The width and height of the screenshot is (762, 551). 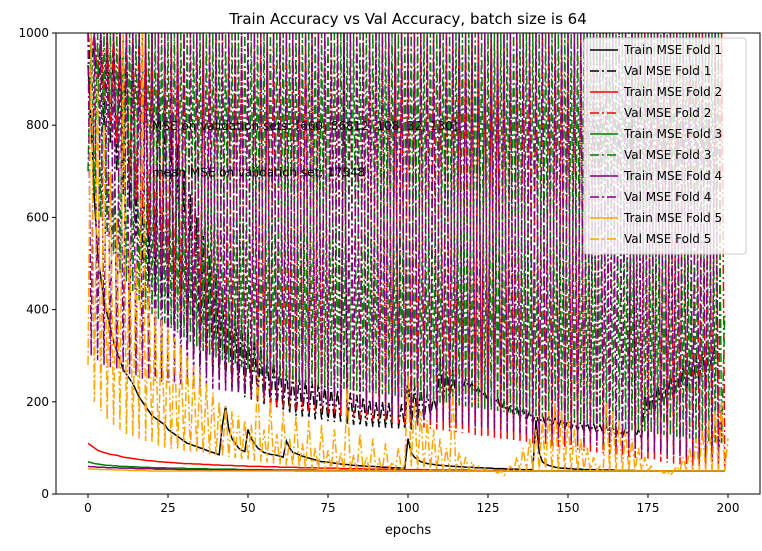 What do you see at coordinates (258, 172) in the screenshot?
I see `annotation-text-2: mean MSE on validation set: 17548` at bounding box center [258, 172].